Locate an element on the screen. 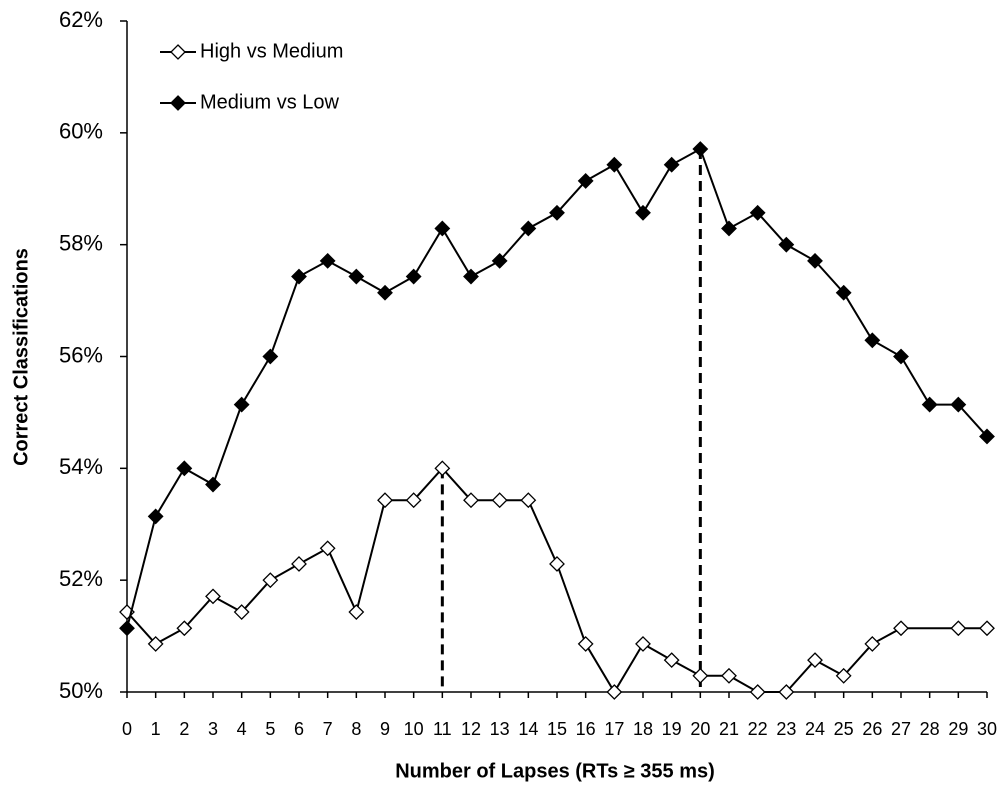 The width and height of the screenshot is (1006, 792). x-tick-label: 12 is located at coordinates (471, 729).